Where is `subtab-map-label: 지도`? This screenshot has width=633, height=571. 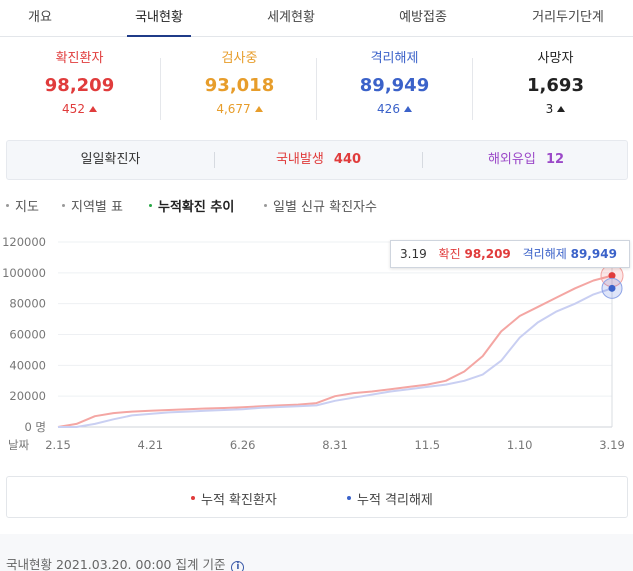 subtab-map-label: 지도 is located at coordinates (27, 207).